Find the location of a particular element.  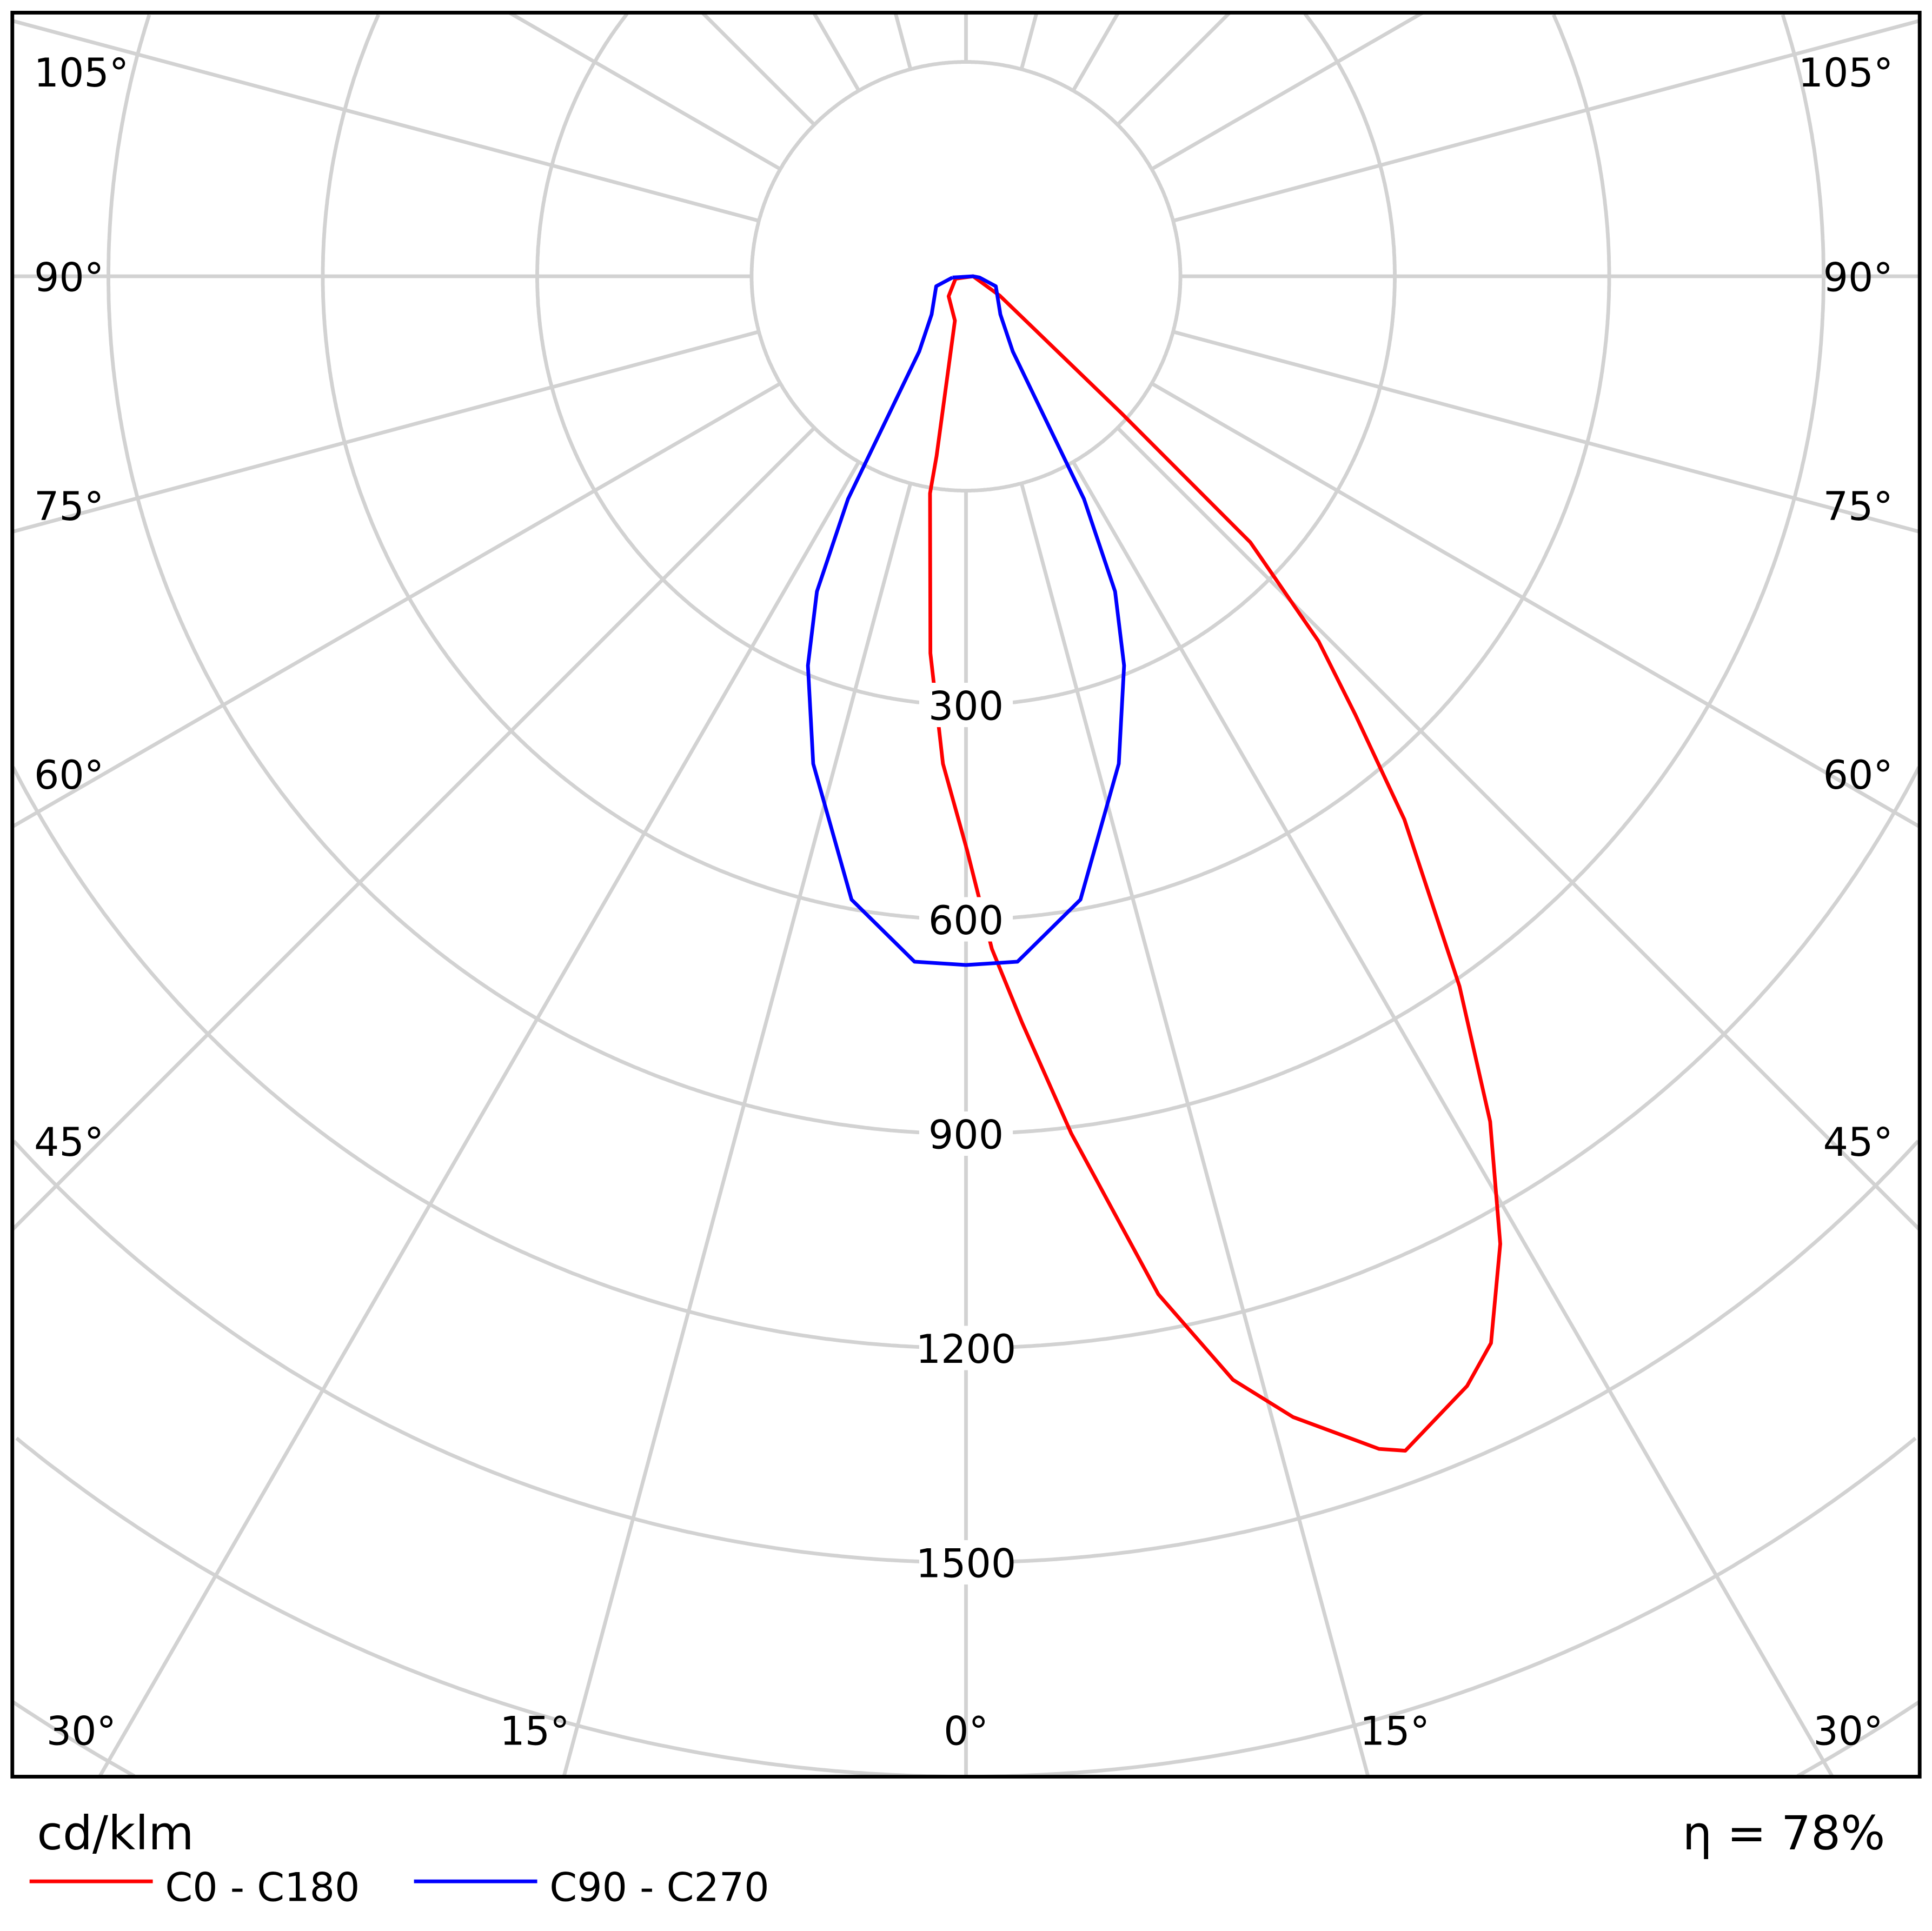

efficiency-label: η = 78% is located at coordinates (1784, 1834).